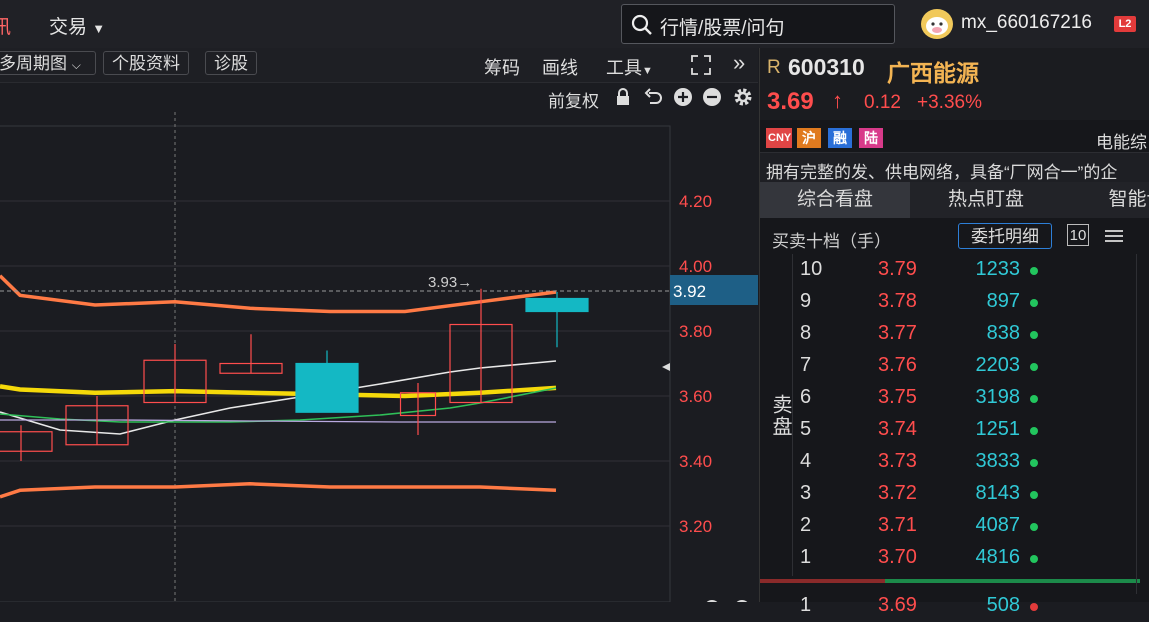 The image size is (1149, 622). What do you see at coordinates (780, 416) in the screenshot?
I see `sell-label: 卖盘` at bounding box center [780, 416].